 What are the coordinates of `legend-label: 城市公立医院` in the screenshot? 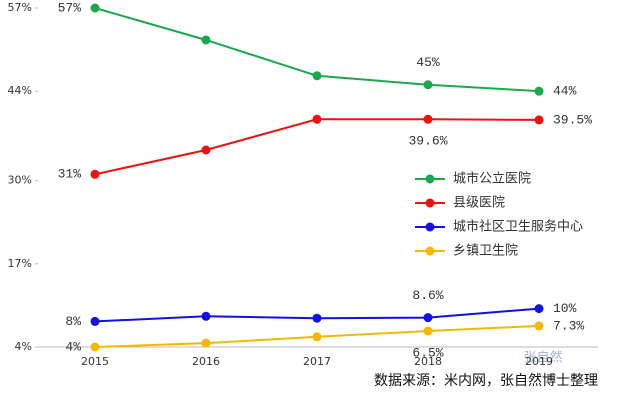 It's located at (492, 179).